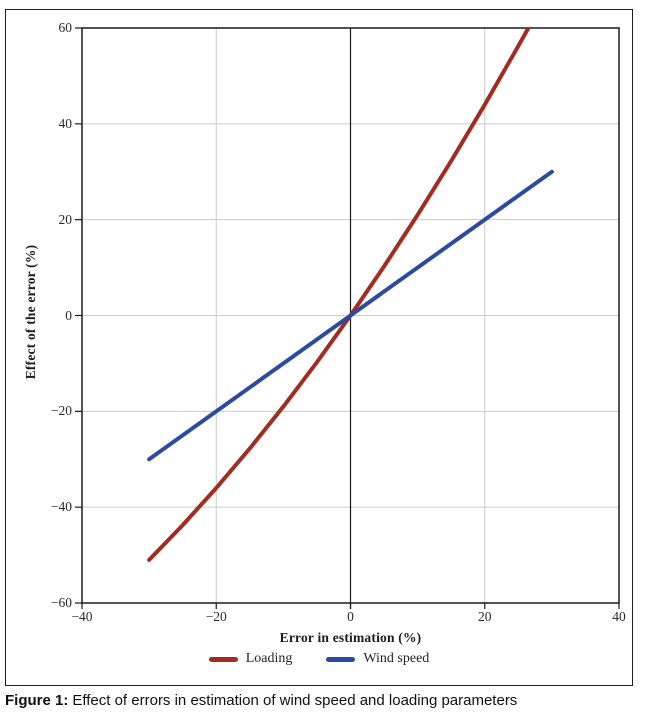 The width and height of the screenshot is (648, 718). I want to click on legend-label: Wind speed, so click(396, 658).